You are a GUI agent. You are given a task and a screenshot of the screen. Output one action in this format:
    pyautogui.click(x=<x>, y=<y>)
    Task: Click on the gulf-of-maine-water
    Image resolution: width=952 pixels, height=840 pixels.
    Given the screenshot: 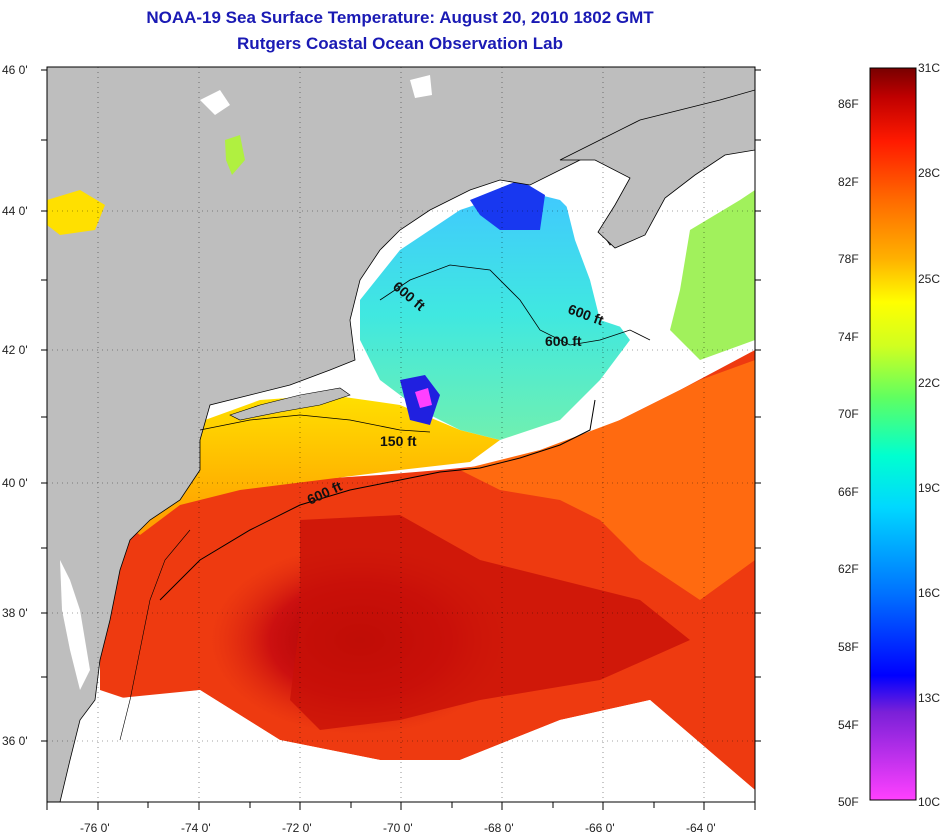 What is the action you would take?
    pyautogui.click(x=495, y=315)
    